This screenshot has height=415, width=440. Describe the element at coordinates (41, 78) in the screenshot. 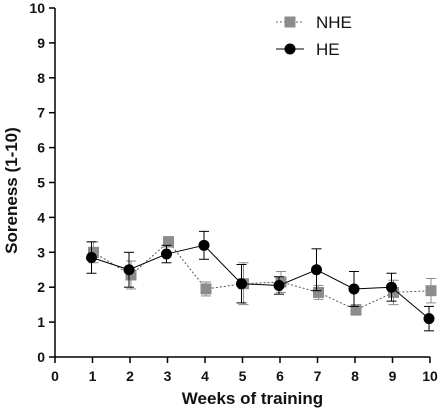

I see `y-tick-label: 8` at that location.